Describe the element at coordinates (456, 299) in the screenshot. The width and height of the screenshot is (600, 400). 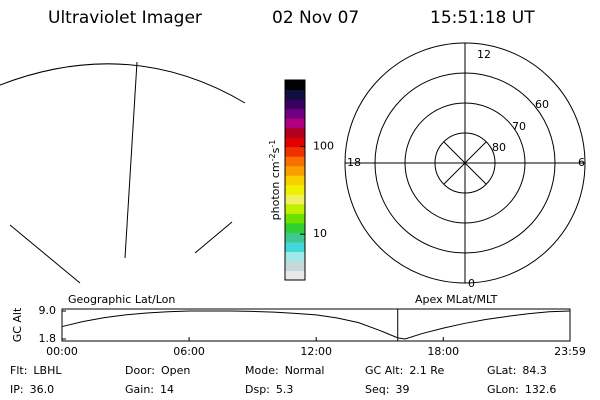
I see `strip-right-label: Apex MLat/MLT` at that location.